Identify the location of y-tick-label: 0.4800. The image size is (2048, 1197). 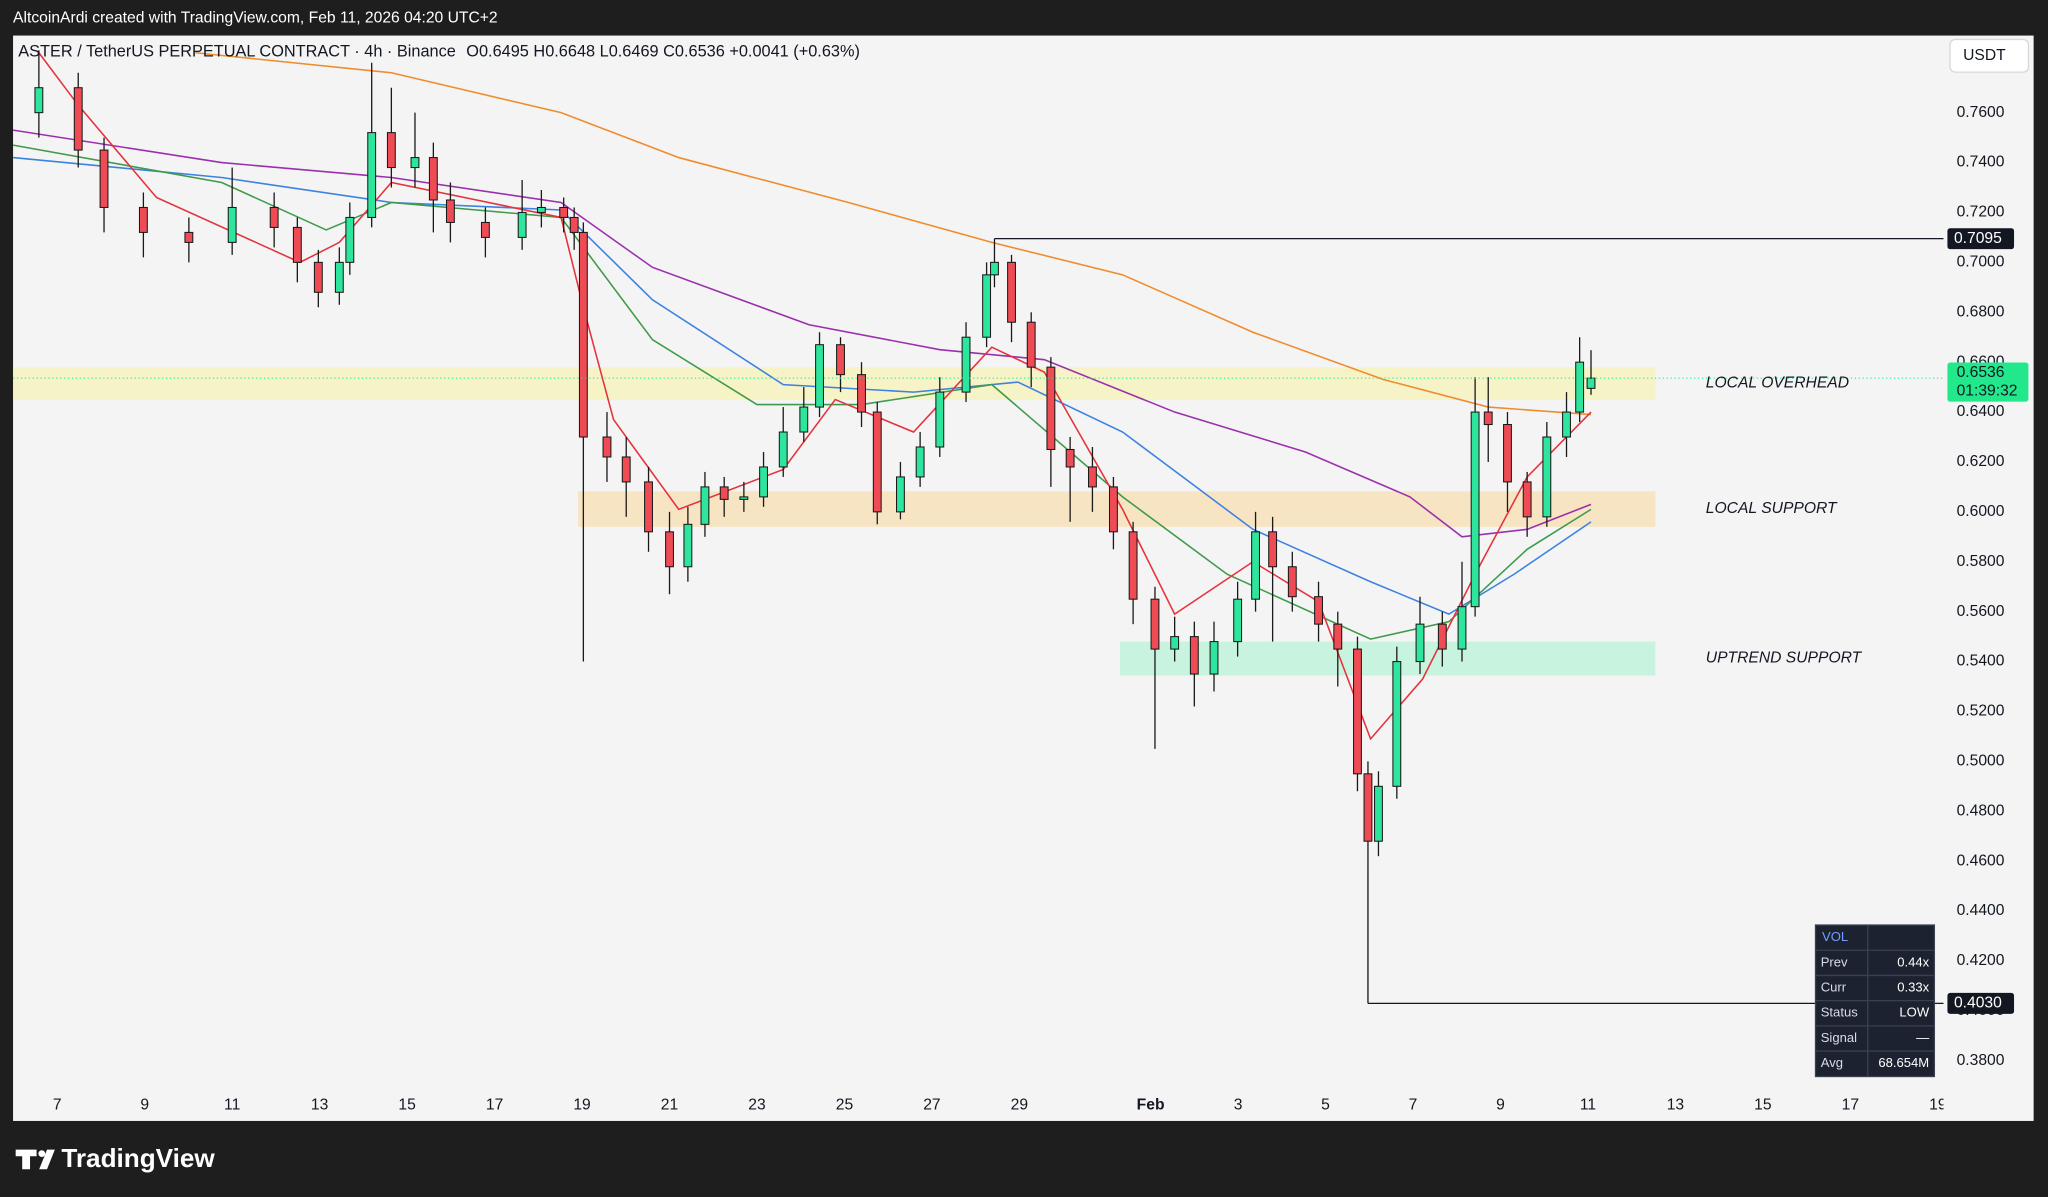
(1981, 810).